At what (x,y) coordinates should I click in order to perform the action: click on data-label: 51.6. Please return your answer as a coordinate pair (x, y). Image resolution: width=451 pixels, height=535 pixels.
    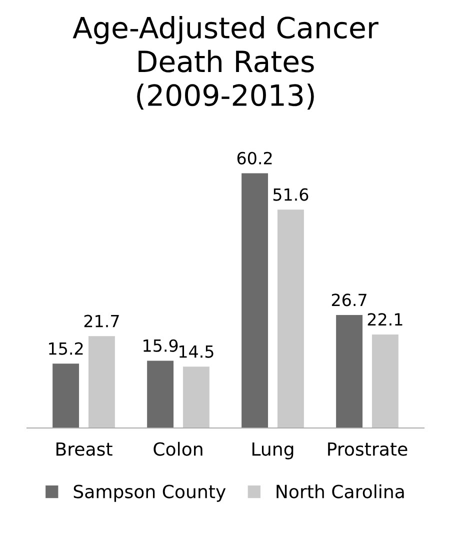
    Looking at the image, I should click on (290, 194).